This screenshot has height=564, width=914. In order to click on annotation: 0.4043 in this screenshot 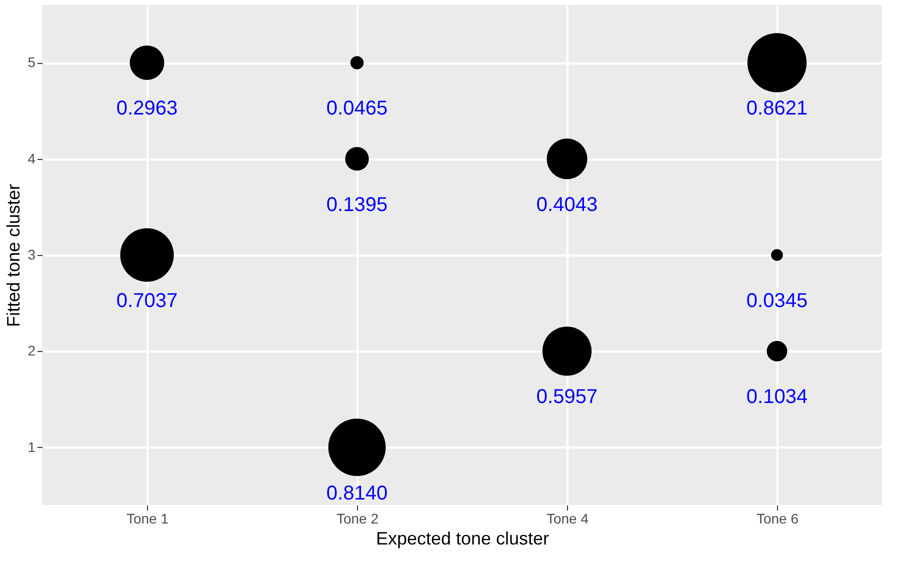, I will do `click(567, 205)`.